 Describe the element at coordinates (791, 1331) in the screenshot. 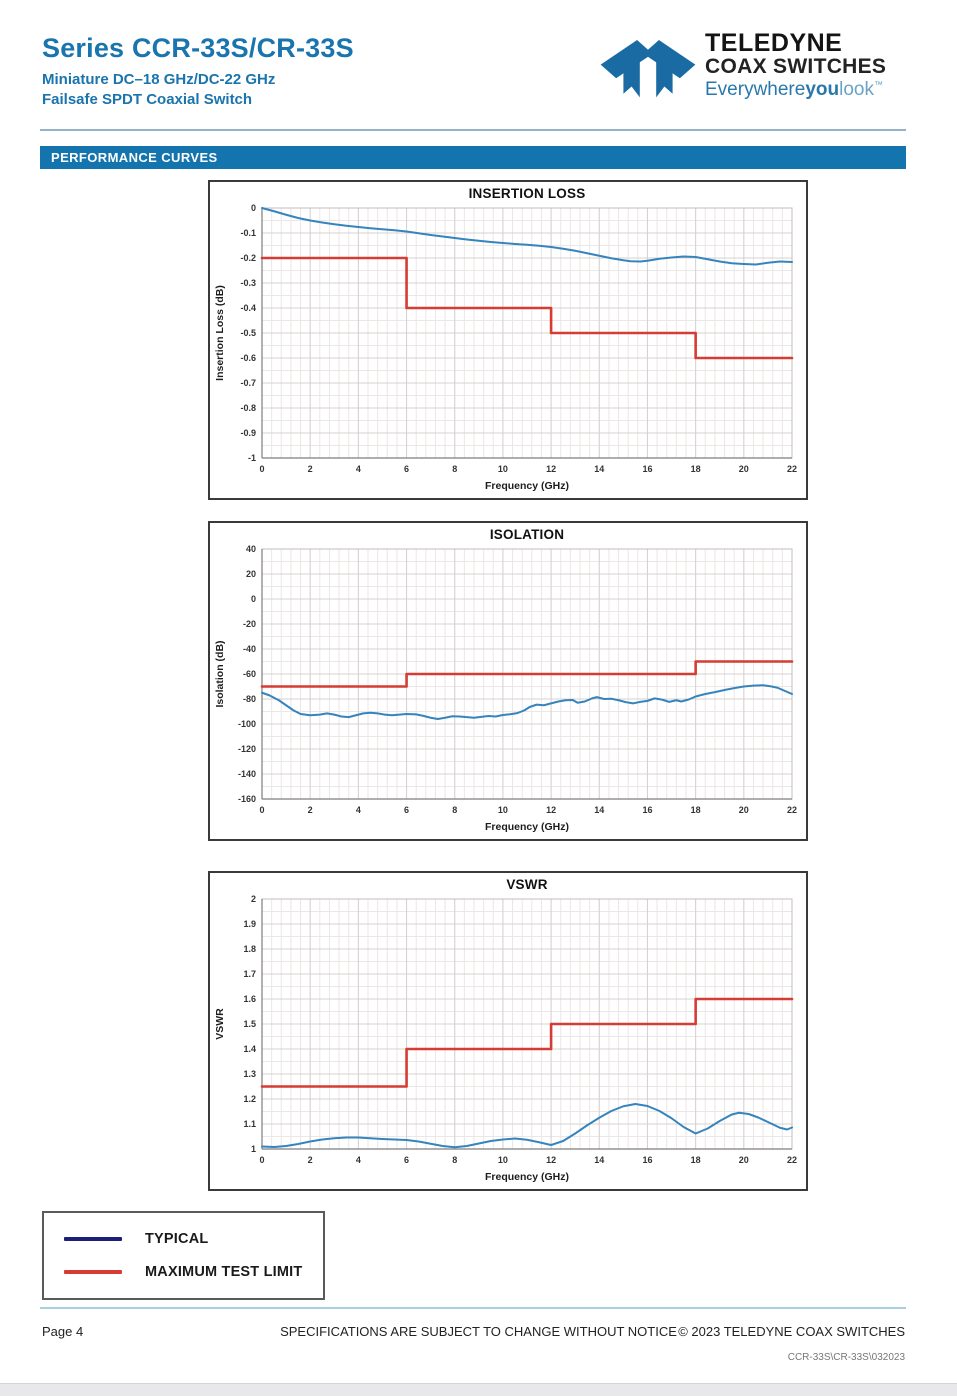

I see `footer-copyright: © 2023 TELEDYNE COAX SWITCHES` at that location.